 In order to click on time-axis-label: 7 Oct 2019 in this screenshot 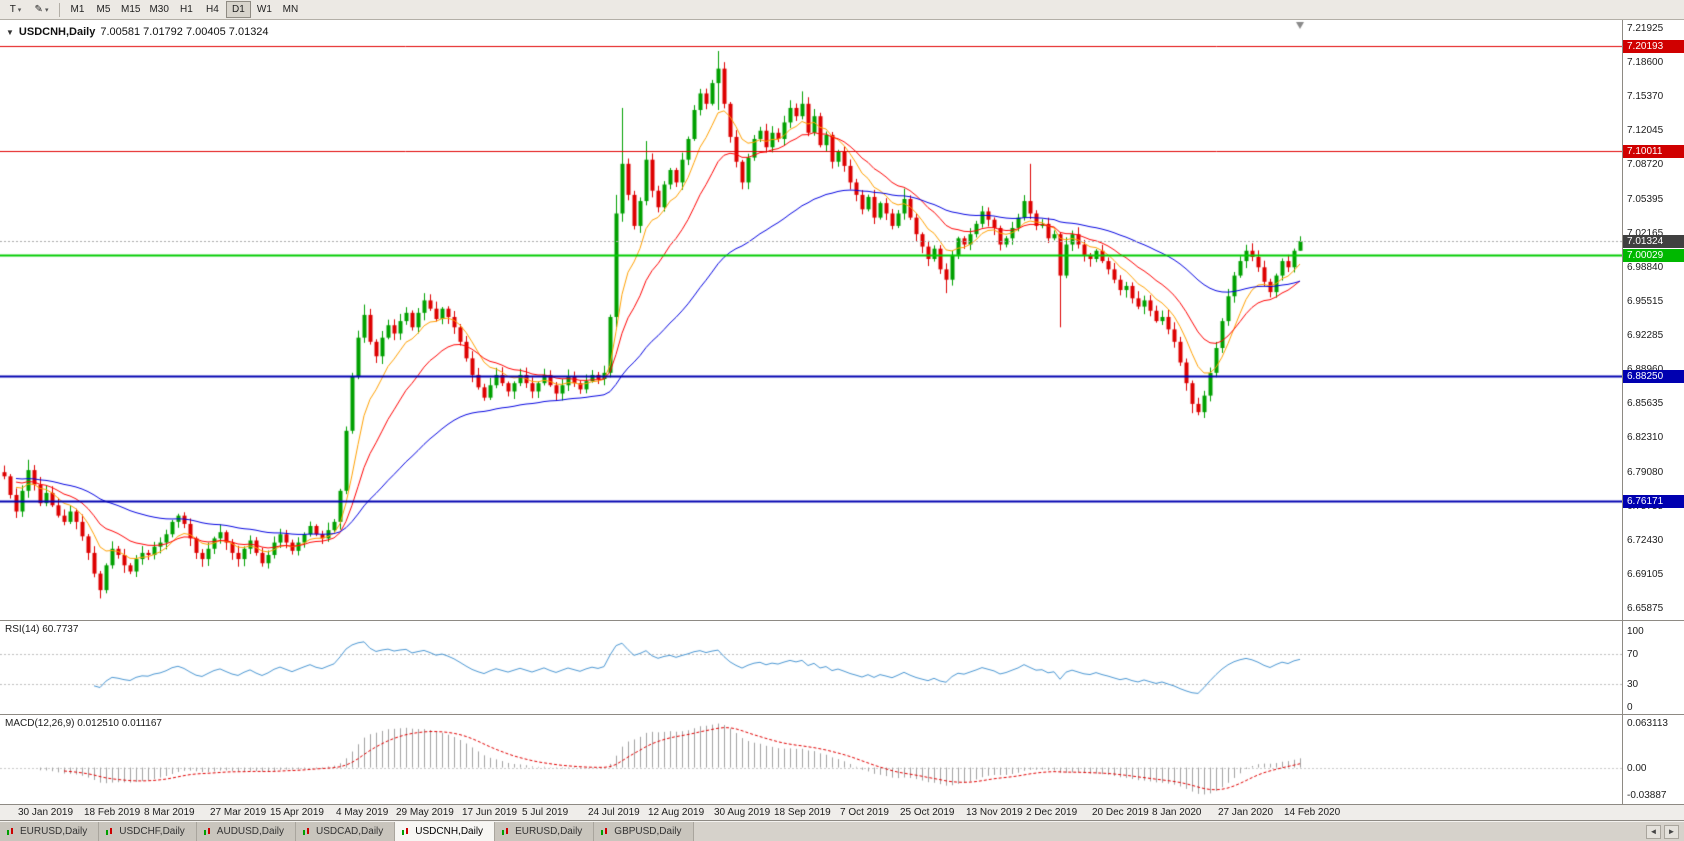, I will do `click(864, 812)`.